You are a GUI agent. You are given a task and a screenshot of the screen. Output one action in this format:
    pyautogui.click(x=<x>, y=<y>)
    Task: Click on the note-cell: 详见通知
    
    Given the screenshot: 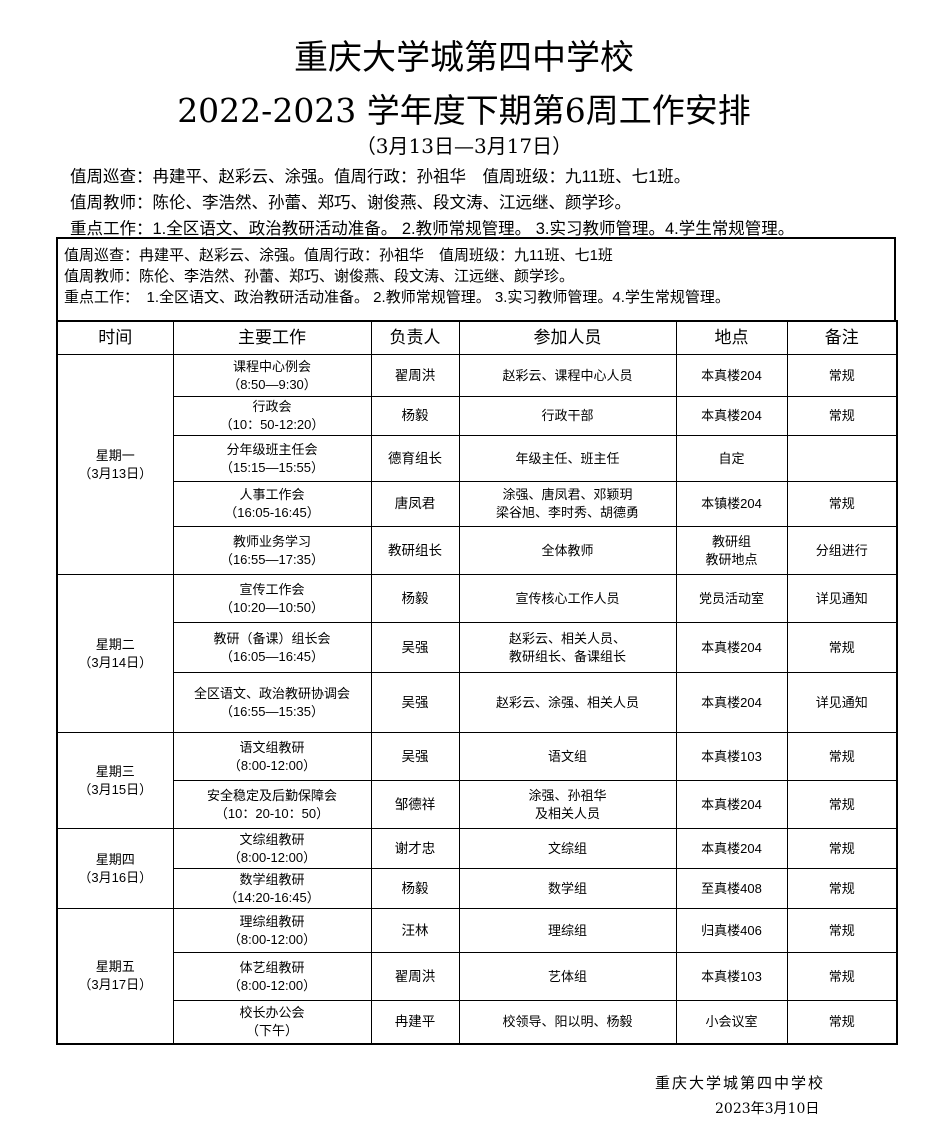 What is the action you would take?
    pyautogui.click(x=842, y=702)
    